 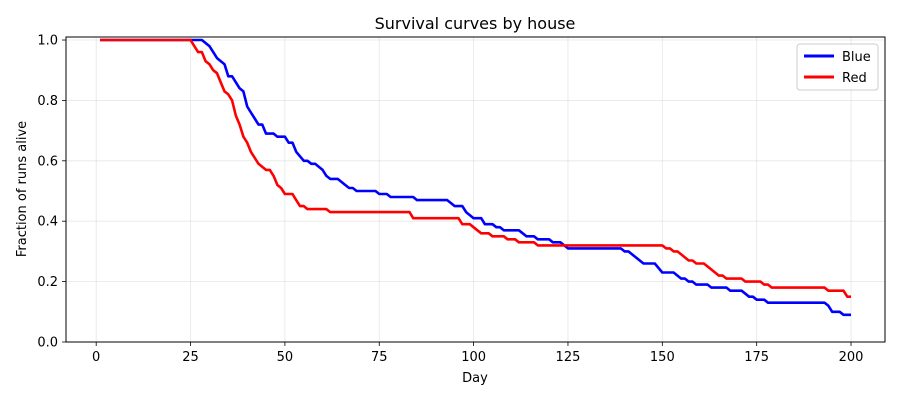 What do you see at coordinates (47, 222) in the screenshot?
I see `y-tick-label: 0.4` at bounding box center [47, 222].